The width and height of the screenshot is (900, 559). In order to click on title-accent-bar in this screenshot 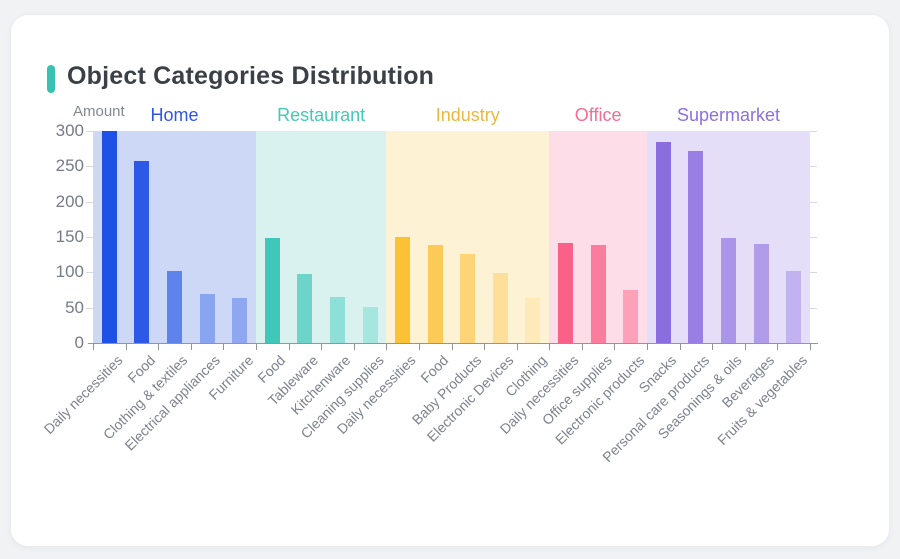, I will do `click(51, 79)`.